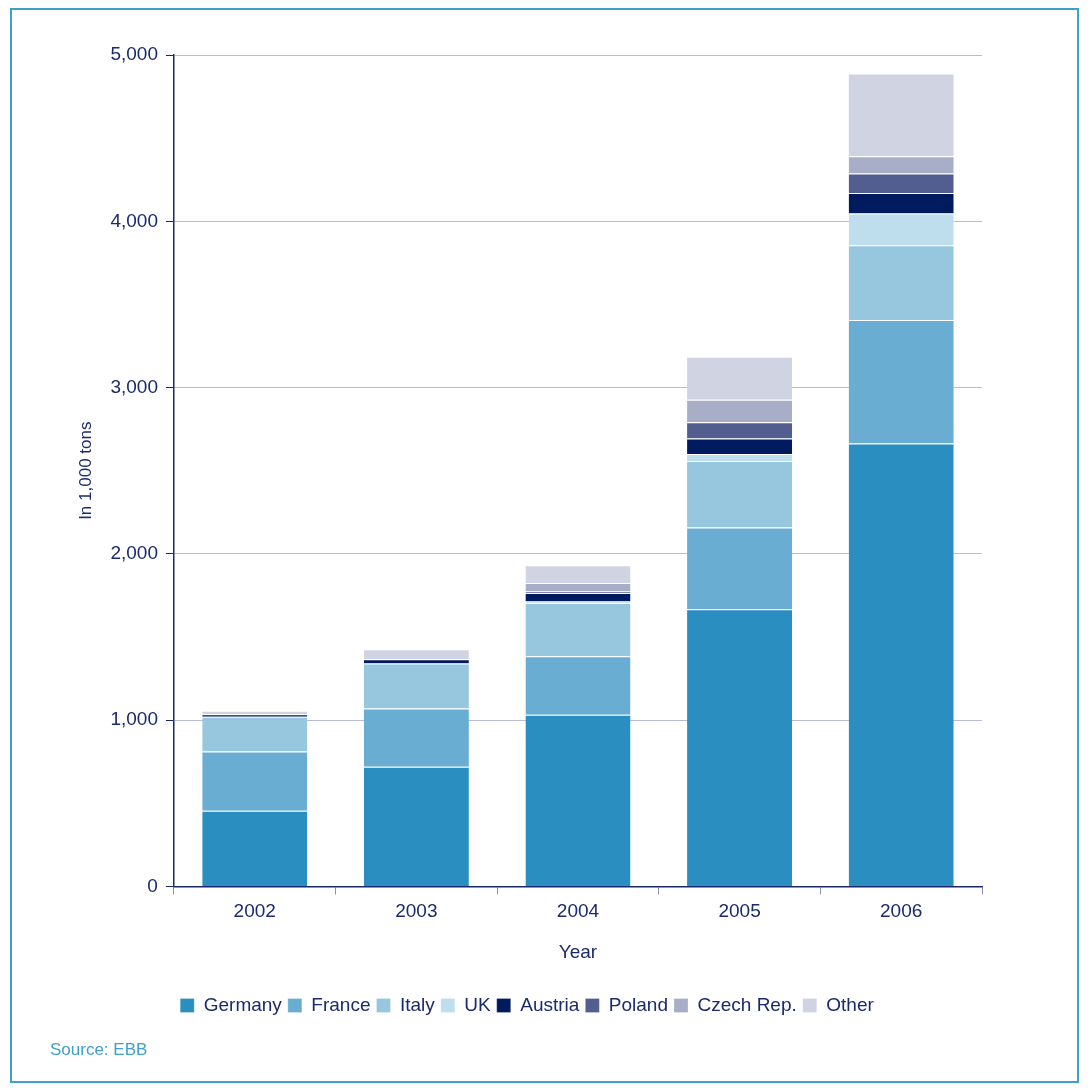 This screenshot has height=1091, width=1091. Describe the element at coordinates (478, 1004) in the screenshot. I see `legend-label: UK` at that location.